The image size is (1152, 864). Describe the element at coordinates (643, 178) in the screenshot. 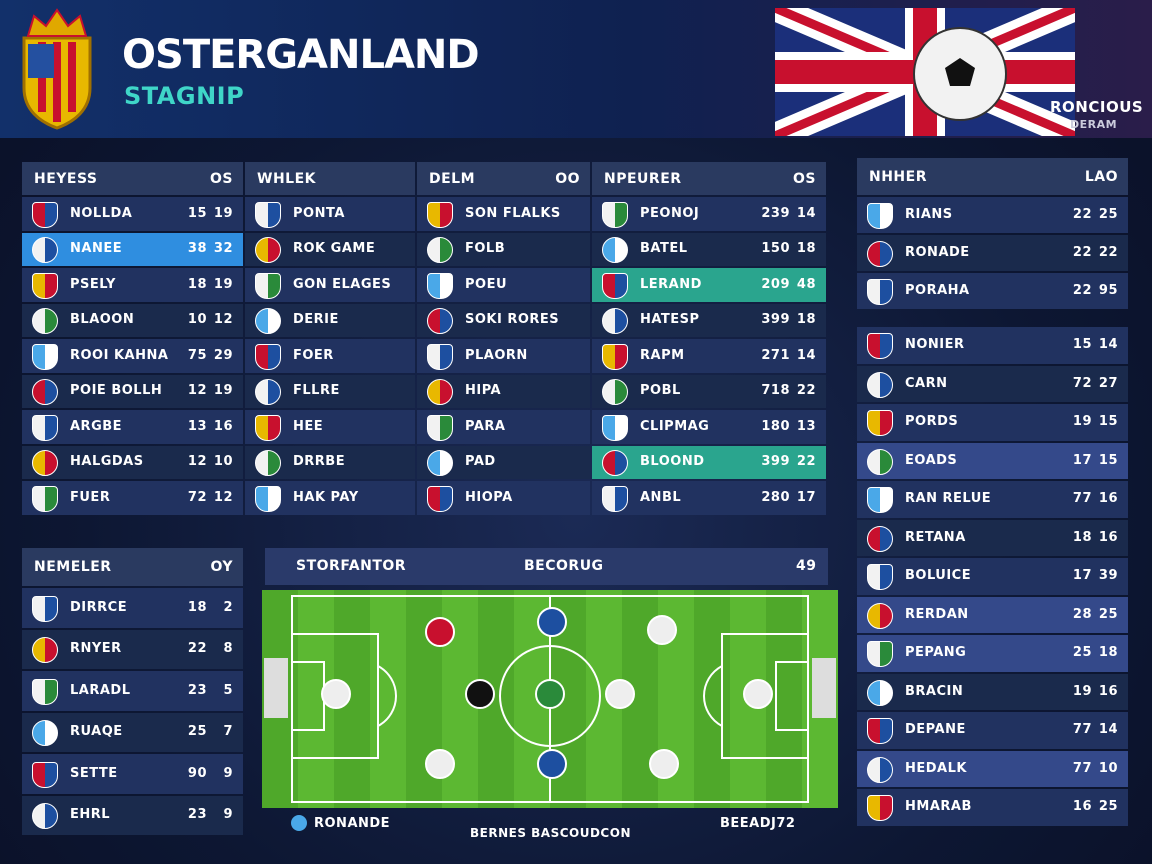

I see `header-label: NPEURER` at that location.